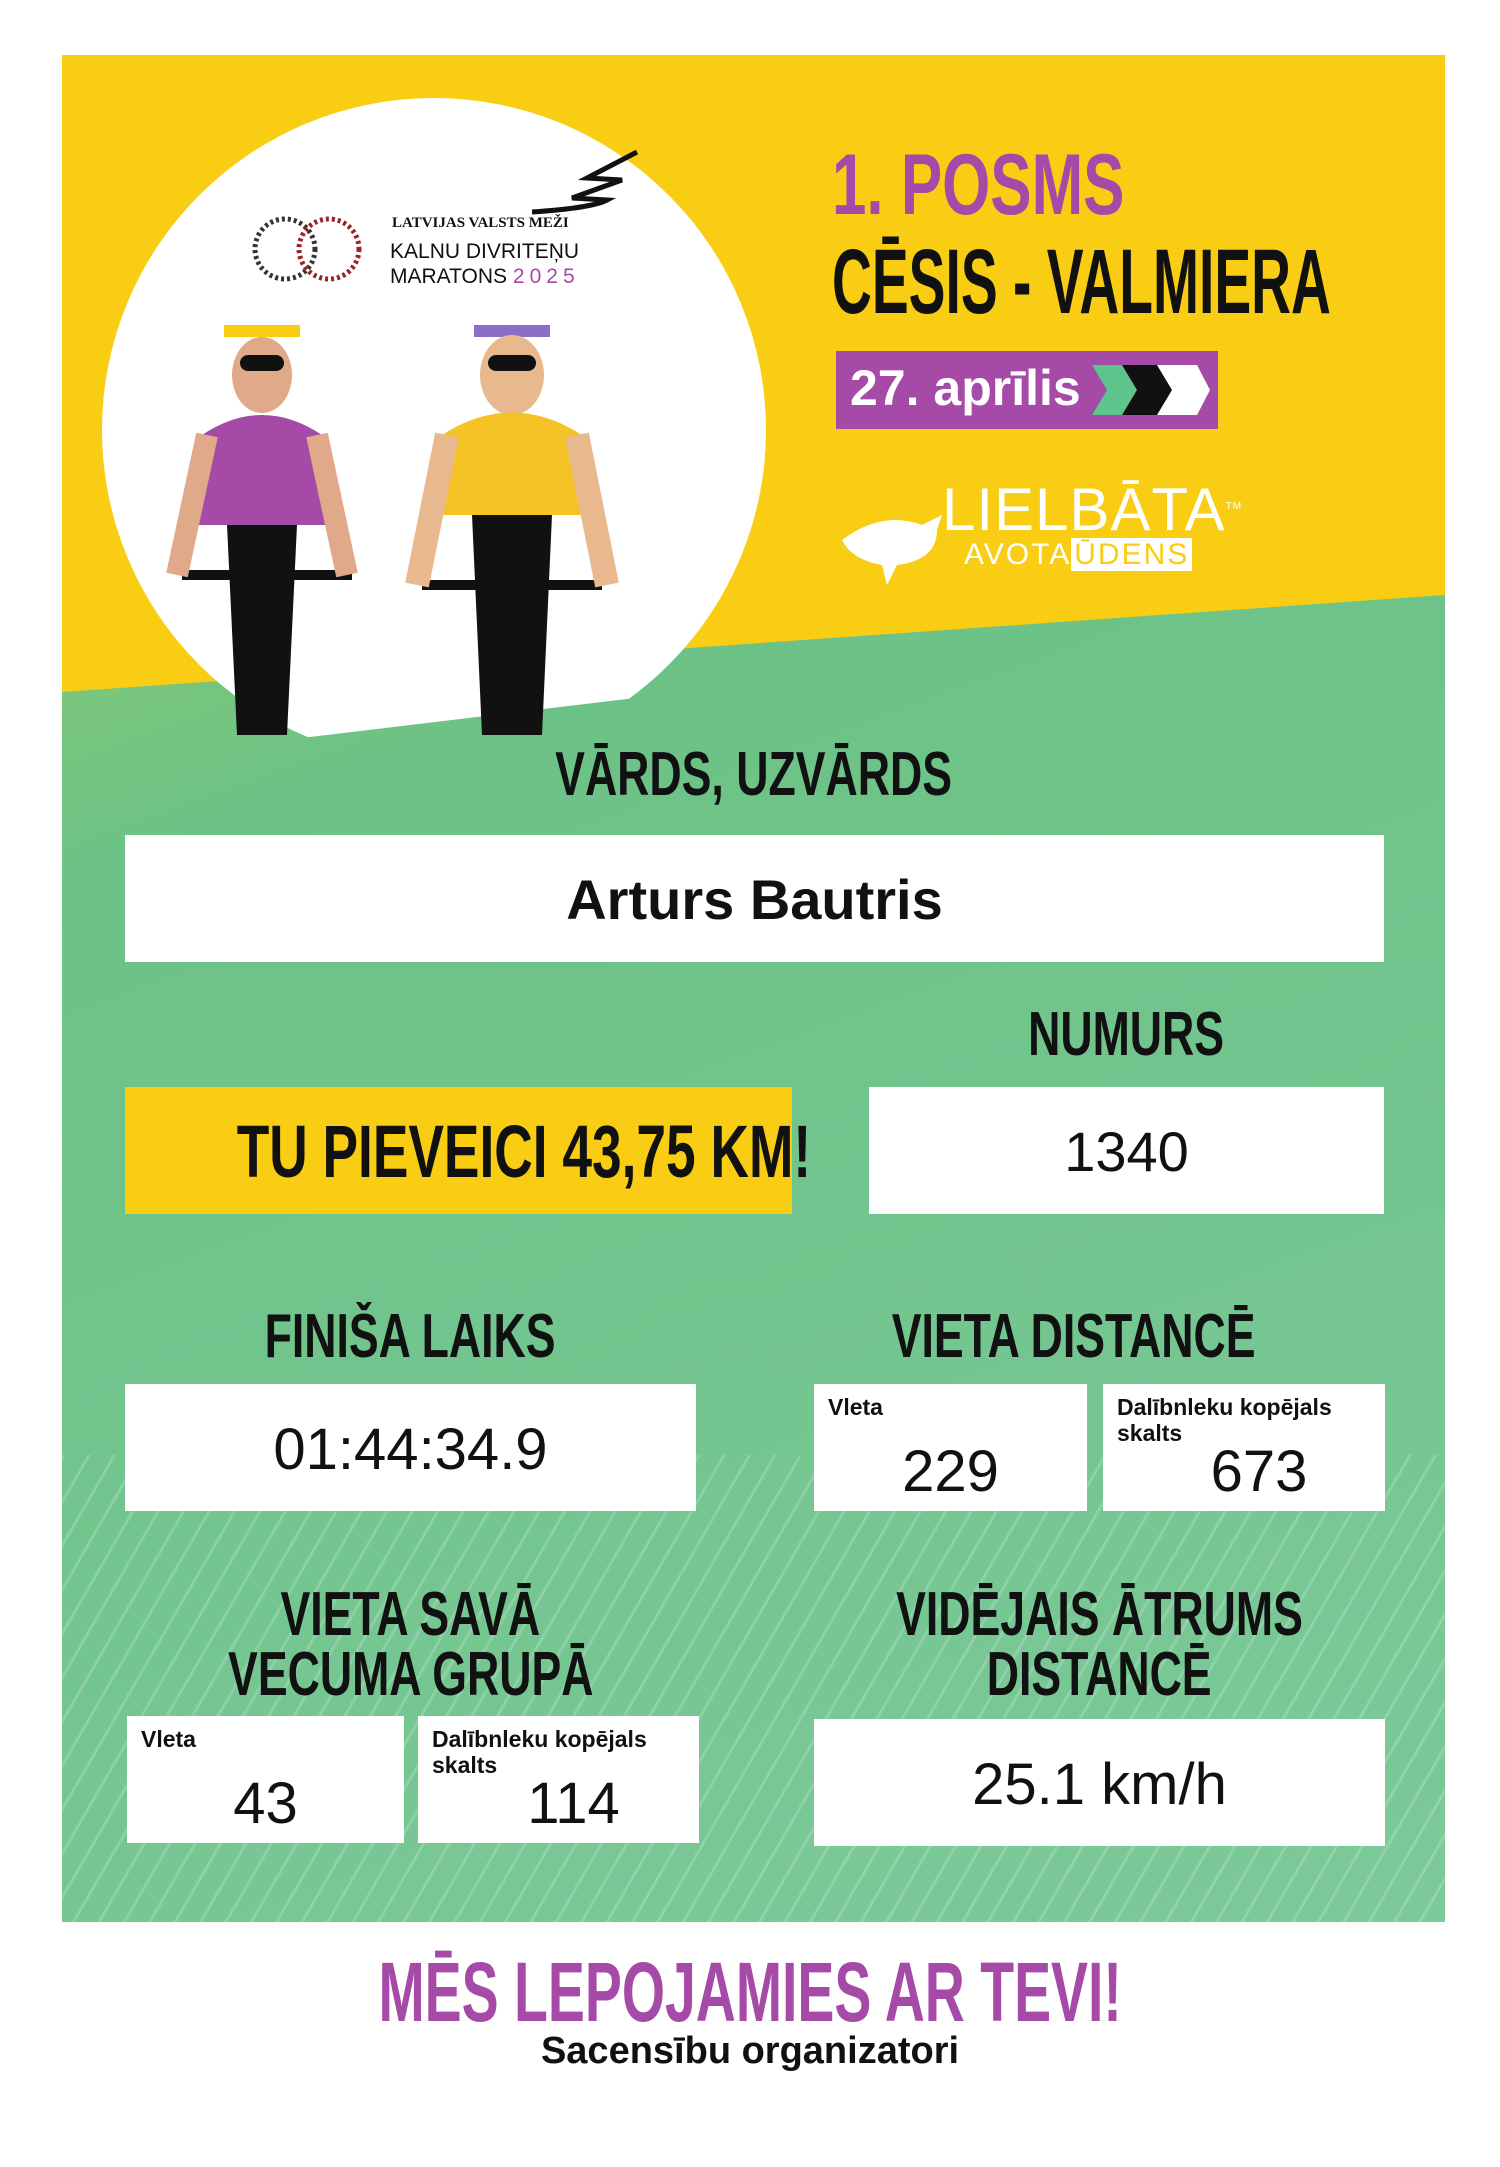 The width and height of the screenshot is (1500, 2167). Describe the element at coordinates (485, 251) in the screenshot. I see `sponsor-line2: KALNU DIVRITEŅU` at that location.